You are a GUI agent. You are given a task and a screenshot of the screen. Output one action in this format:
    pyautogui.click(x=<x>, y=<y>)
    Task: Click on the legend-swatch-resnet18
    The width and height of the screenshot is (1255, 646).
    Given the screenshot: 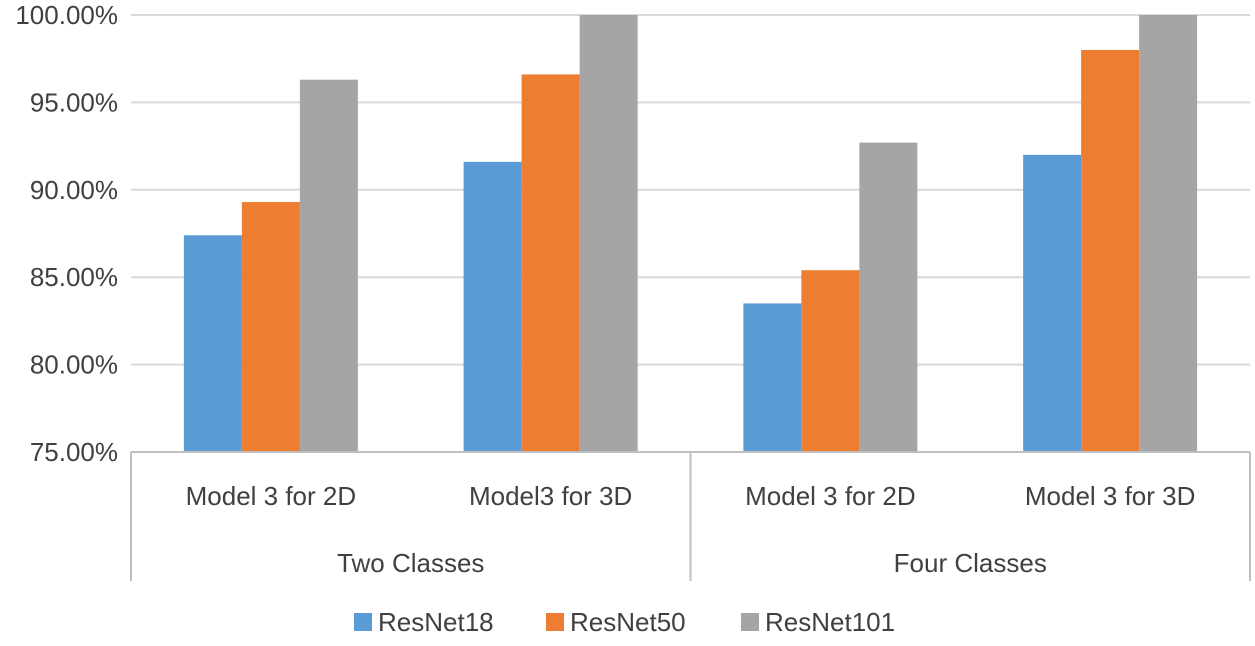 What is the action you would take?
    pyautogui.click(x=363, y=622)
    